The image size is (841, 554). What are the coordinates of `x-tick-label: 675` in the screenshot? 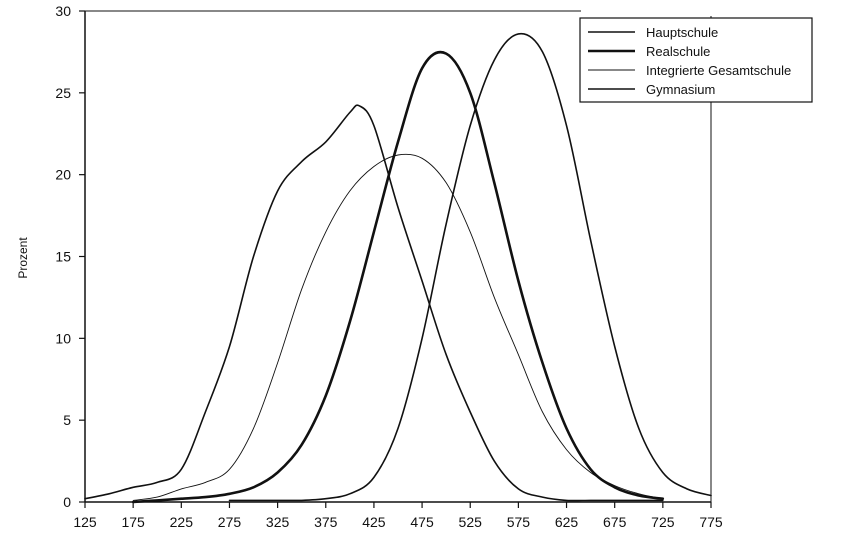 It's located at (615, 522).